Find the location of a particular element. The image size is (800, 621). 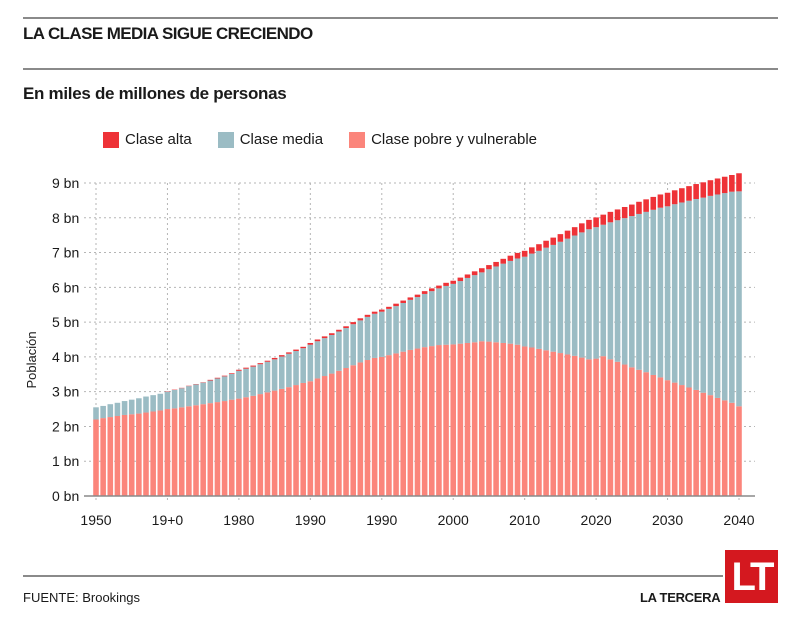

legend-swatch-pobre is located at coordinates (357, 139).